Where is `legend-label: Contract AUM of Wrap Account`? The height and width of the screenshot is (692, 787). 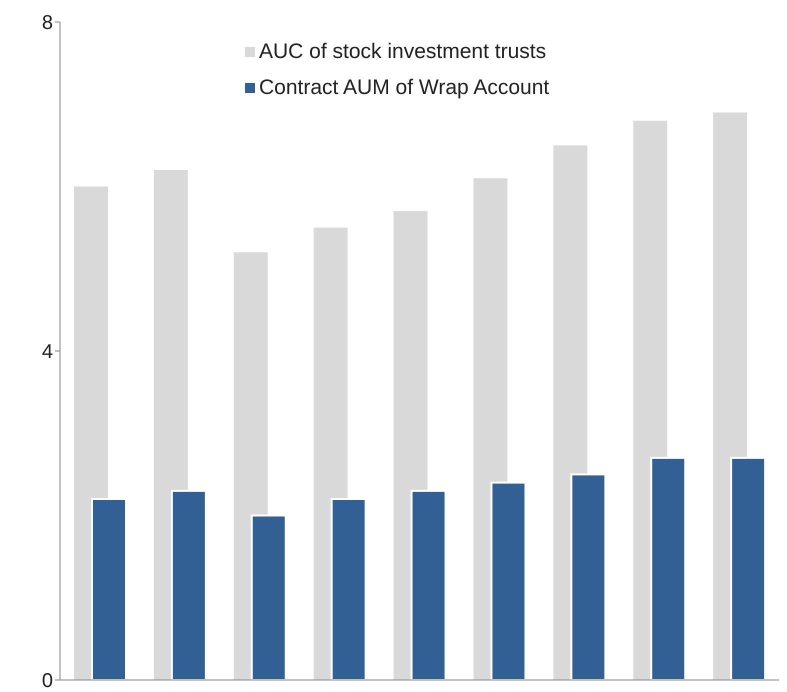
legend-label: Contract AUM of Wrap Account is located at coordinates (404, 88).